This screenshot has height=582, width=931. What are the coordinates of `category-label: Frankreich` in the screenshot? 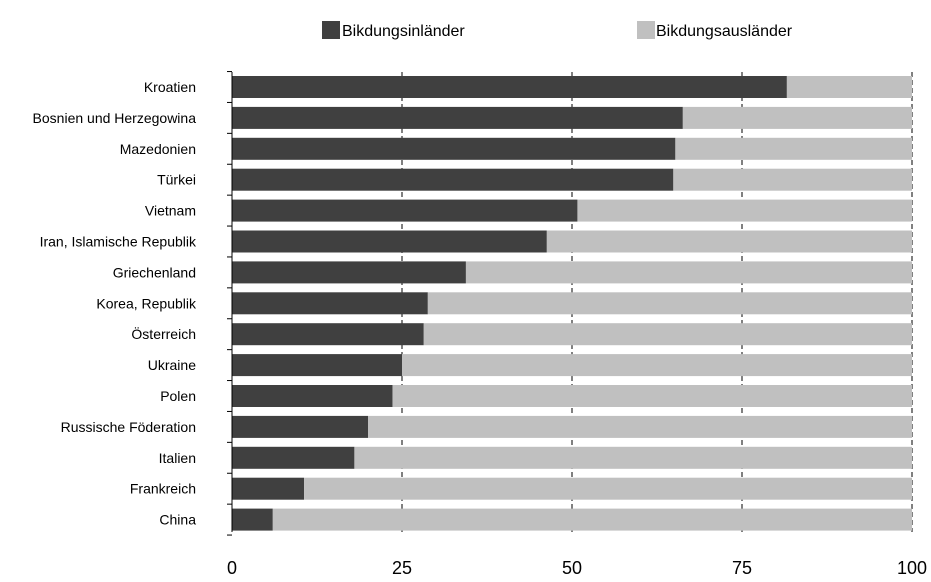 It's located at (163, 489).